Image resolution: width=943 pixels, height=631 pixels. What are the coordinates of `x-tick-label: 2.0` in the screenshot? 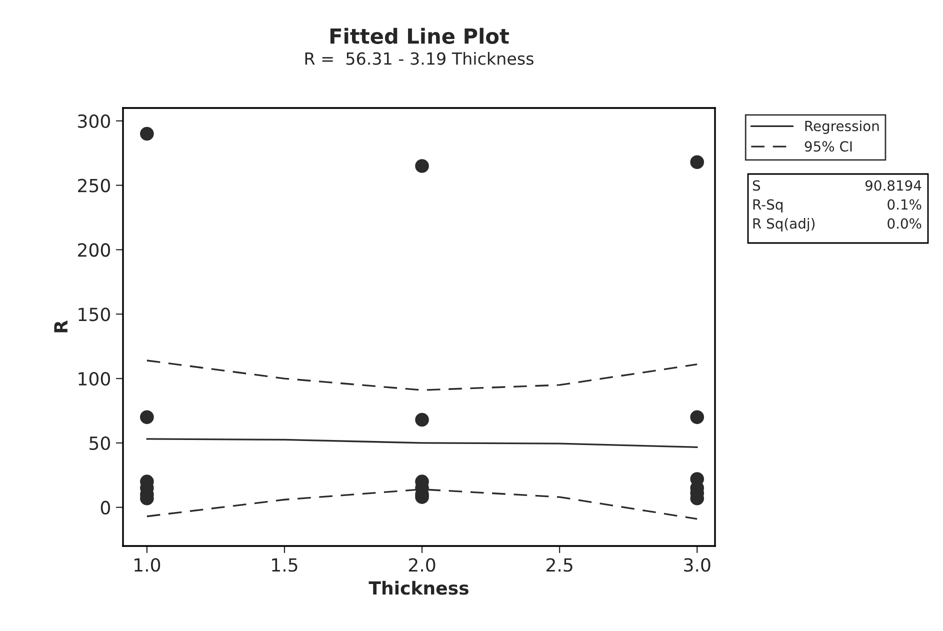 It's located at (422, 565).